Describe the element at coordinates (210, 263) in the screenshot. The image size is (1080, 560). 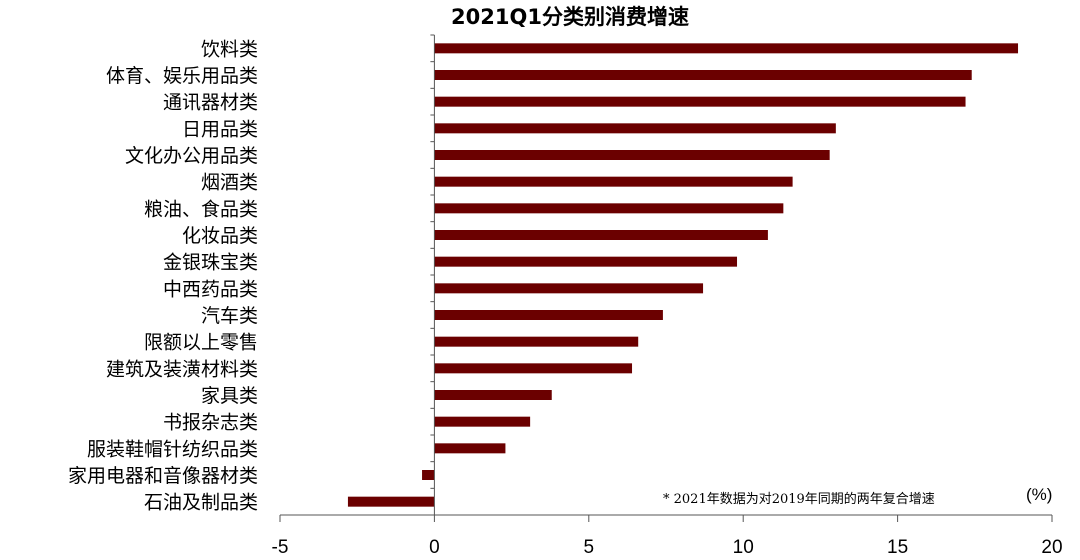
I see `category-label: 金银珠宝类` at that location.